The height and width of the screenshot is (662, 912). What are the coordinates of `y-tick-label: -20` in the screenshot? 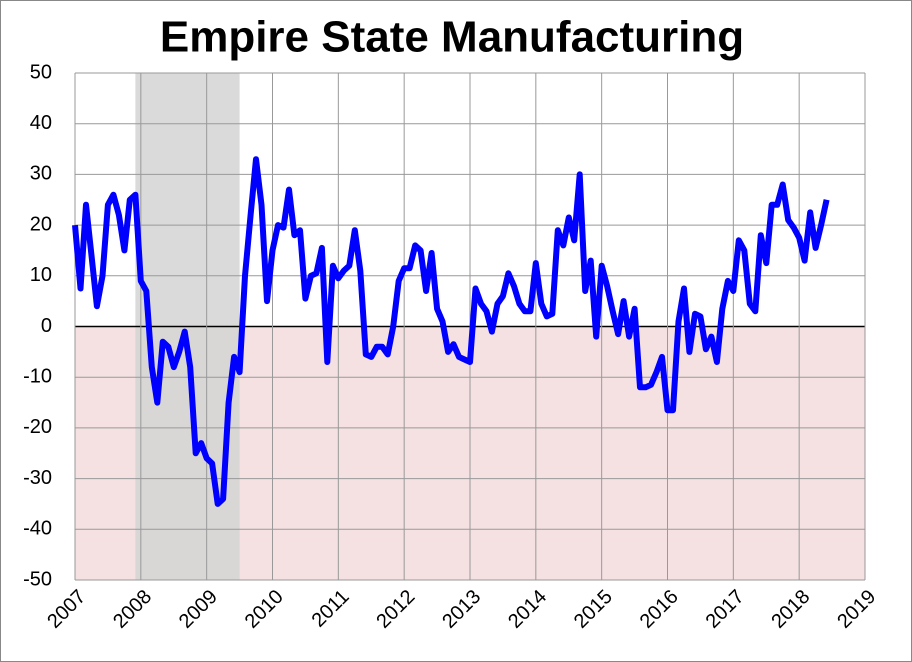 It's located at (37, 427).